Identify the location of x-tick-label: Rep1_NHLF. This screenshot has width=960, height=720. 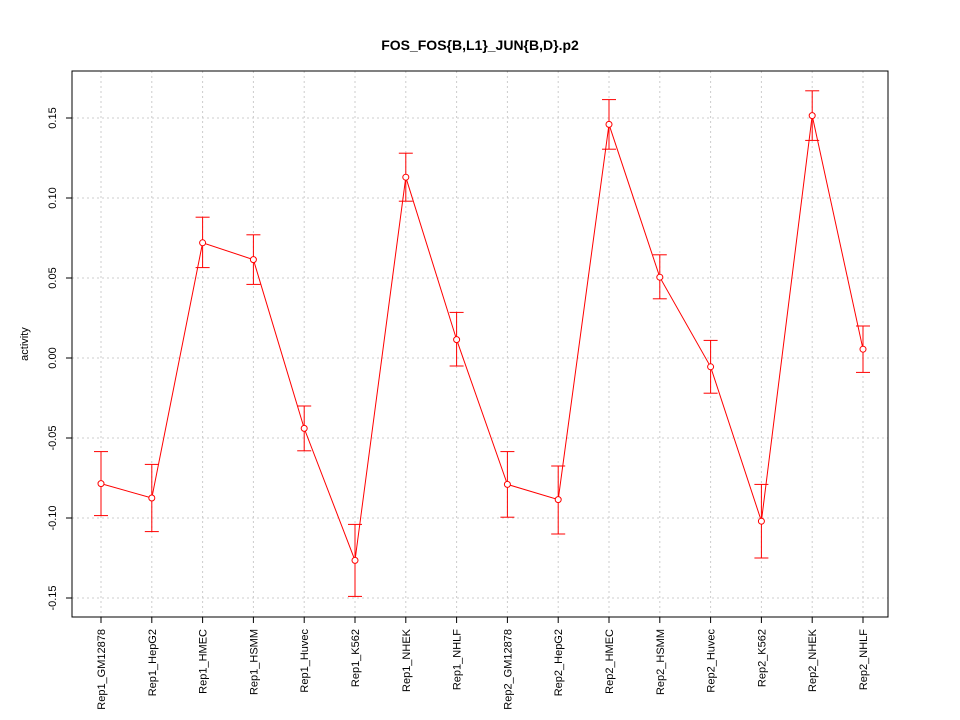
(458, 659).